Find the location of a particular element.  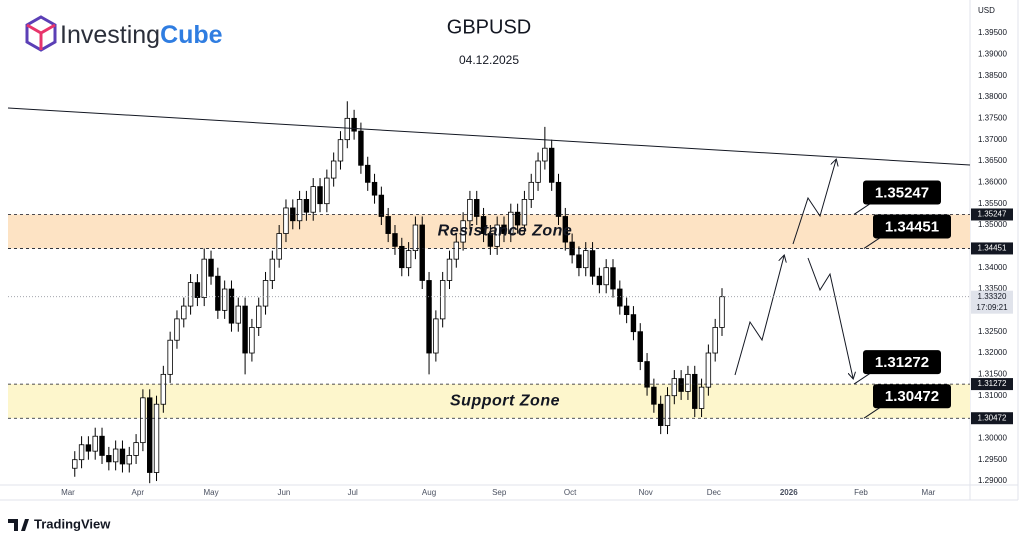

y-tick-label: 1.39500 is located at coordinates (992, 32).